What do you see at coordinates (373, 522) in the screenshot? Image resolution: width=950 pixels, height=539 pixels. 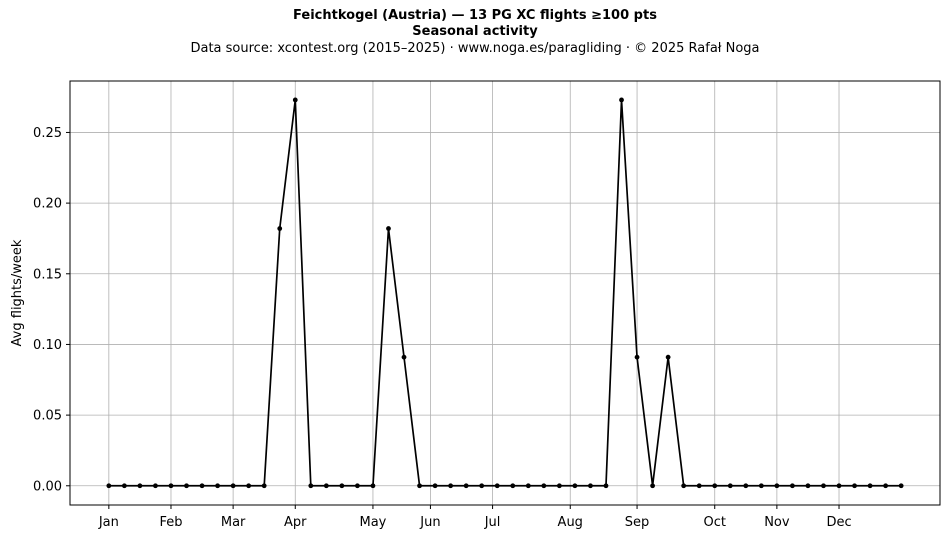 I see `x-tick-label-may: May` at bounding box center [373, 522].